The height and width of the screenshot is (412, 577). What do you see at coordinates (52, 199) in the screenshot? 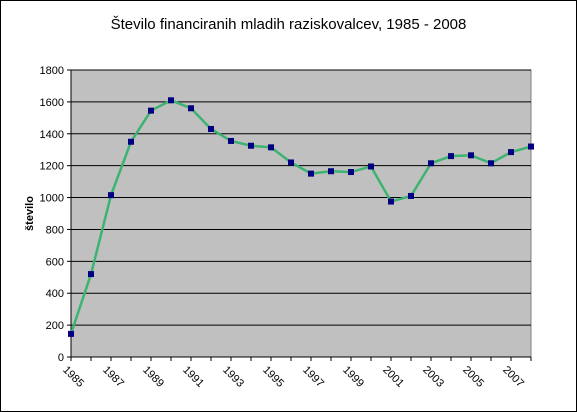
I see `y-tick-label: 1000` at bounding box center [52, 199].